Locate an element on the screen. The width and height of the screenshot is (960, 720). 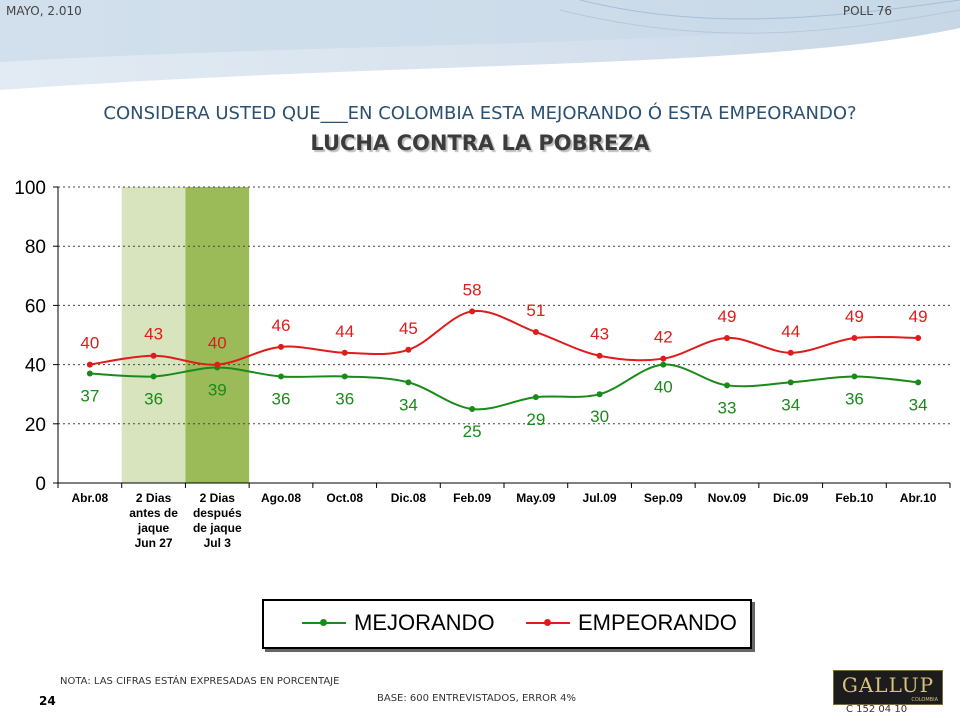
header-date: MAYO, 2.010 is located at coordinates (44, 11).